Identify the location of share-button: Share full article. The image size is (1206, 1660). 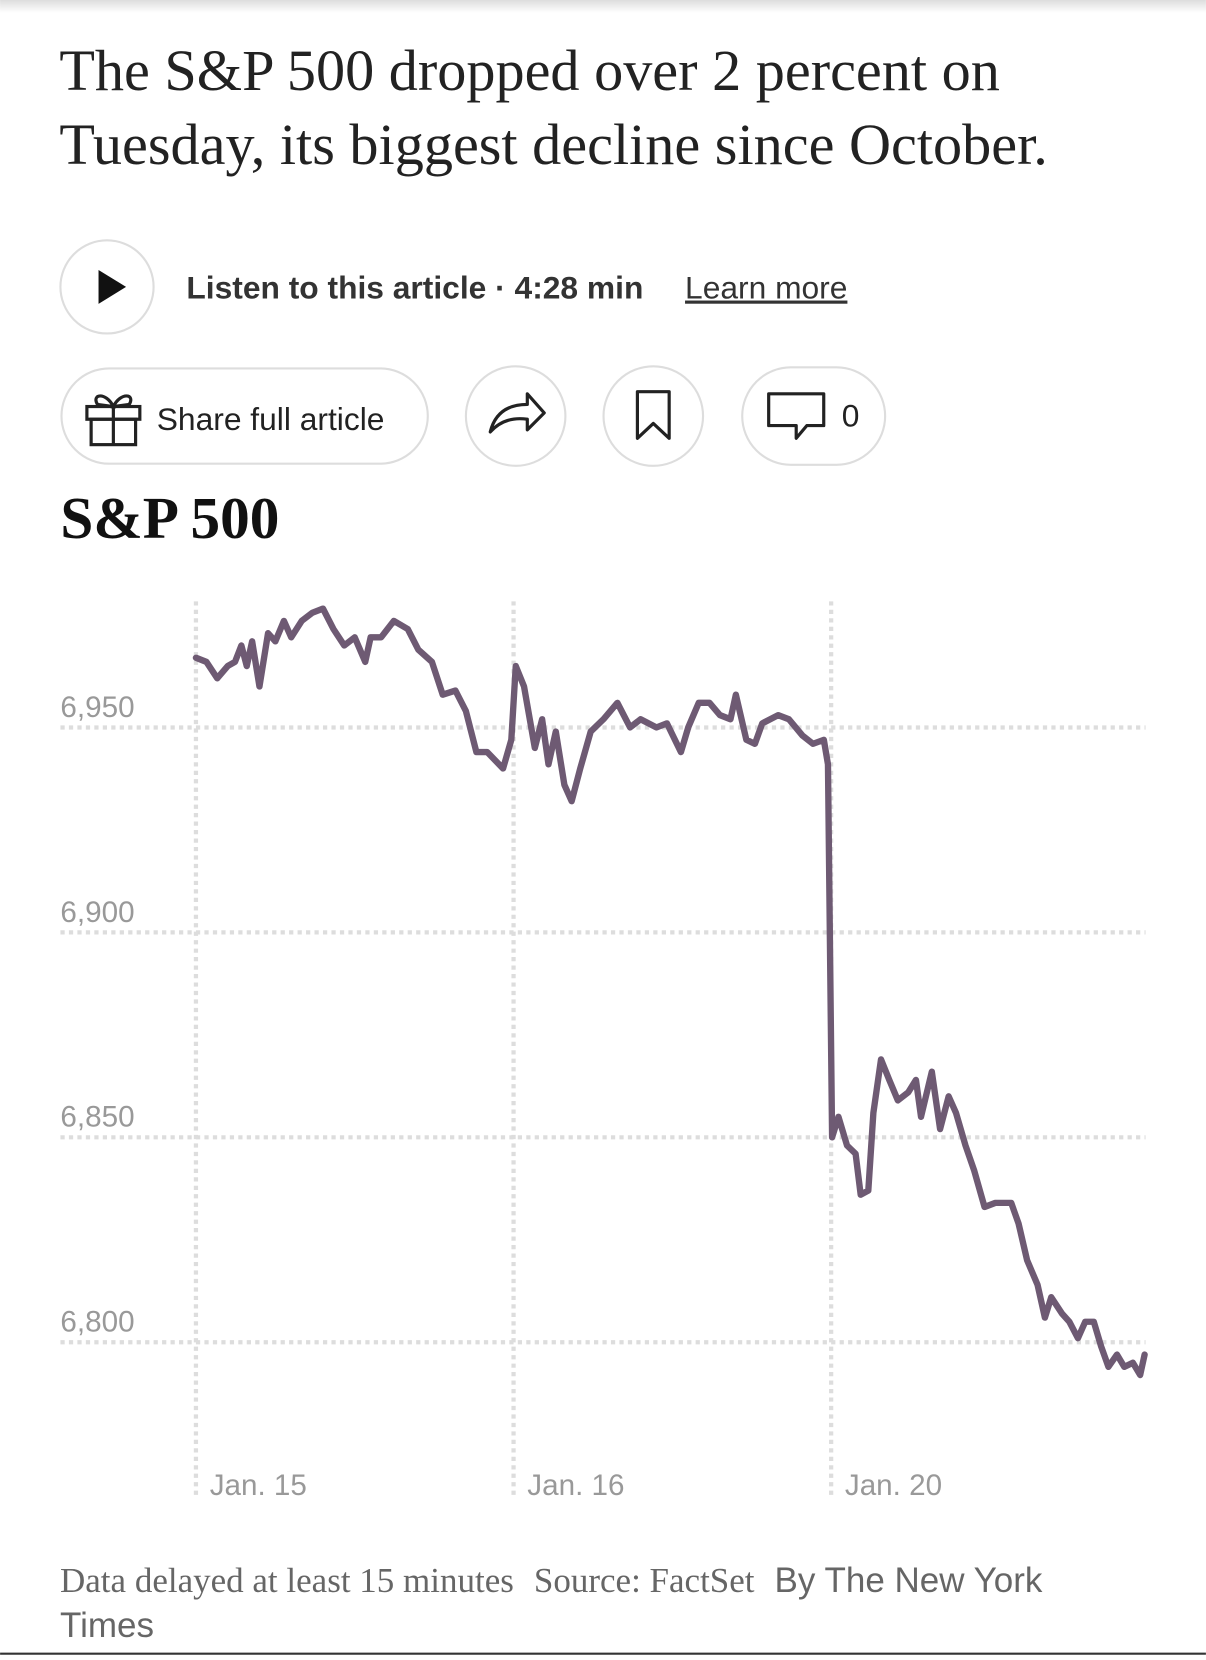
(244, 416).